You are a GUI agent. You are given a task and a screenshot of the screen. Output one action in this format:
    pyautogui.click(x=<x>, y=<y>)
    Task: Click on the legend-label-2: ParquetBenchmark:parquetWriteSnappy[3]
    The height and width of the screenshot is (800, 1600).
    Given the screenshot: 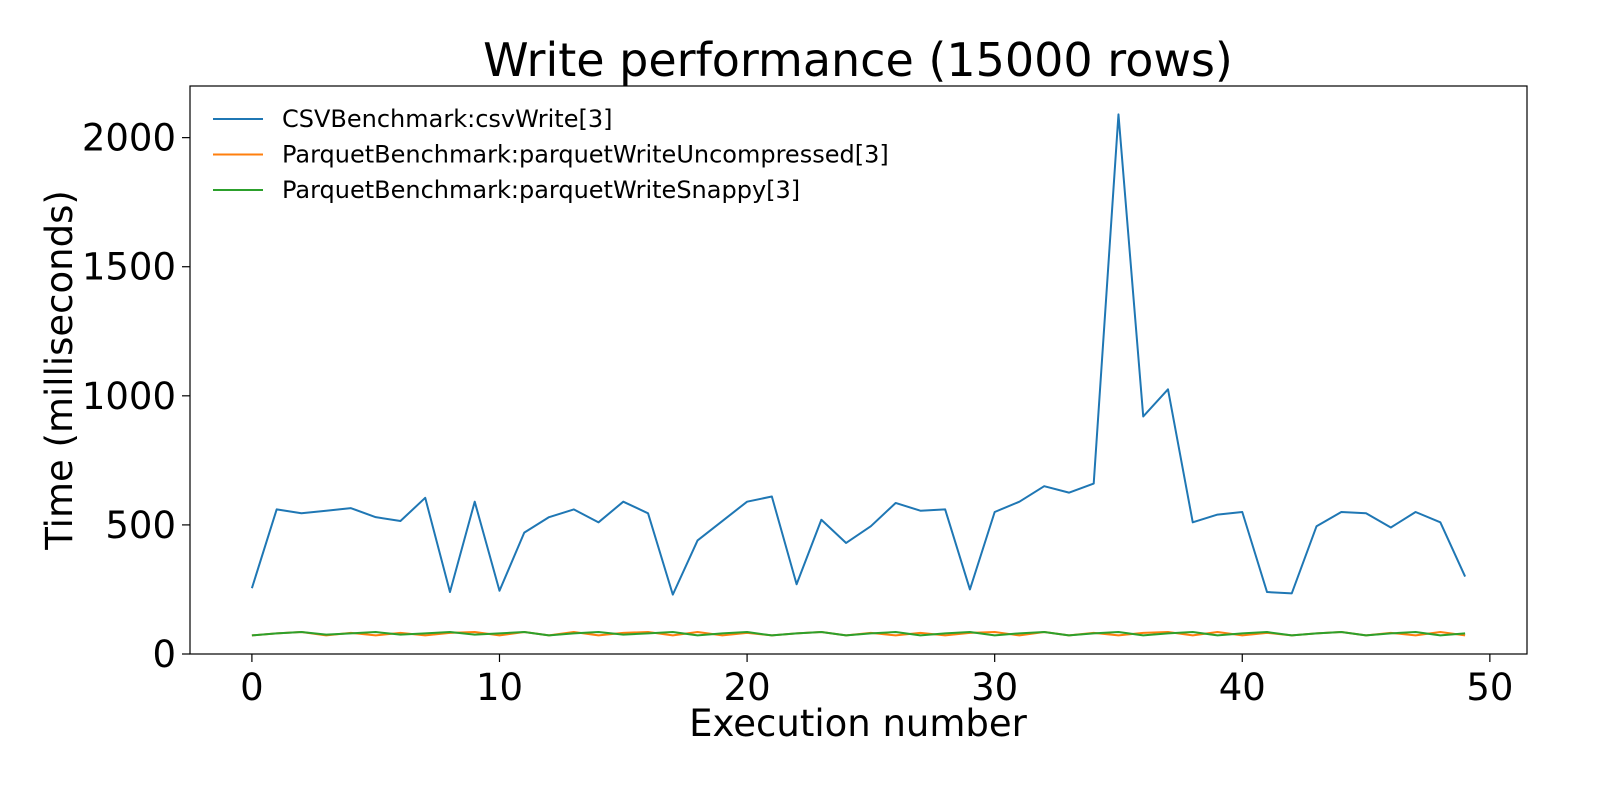 What is the action you would take?
    pyautogui.click(x=541, y=190)
    